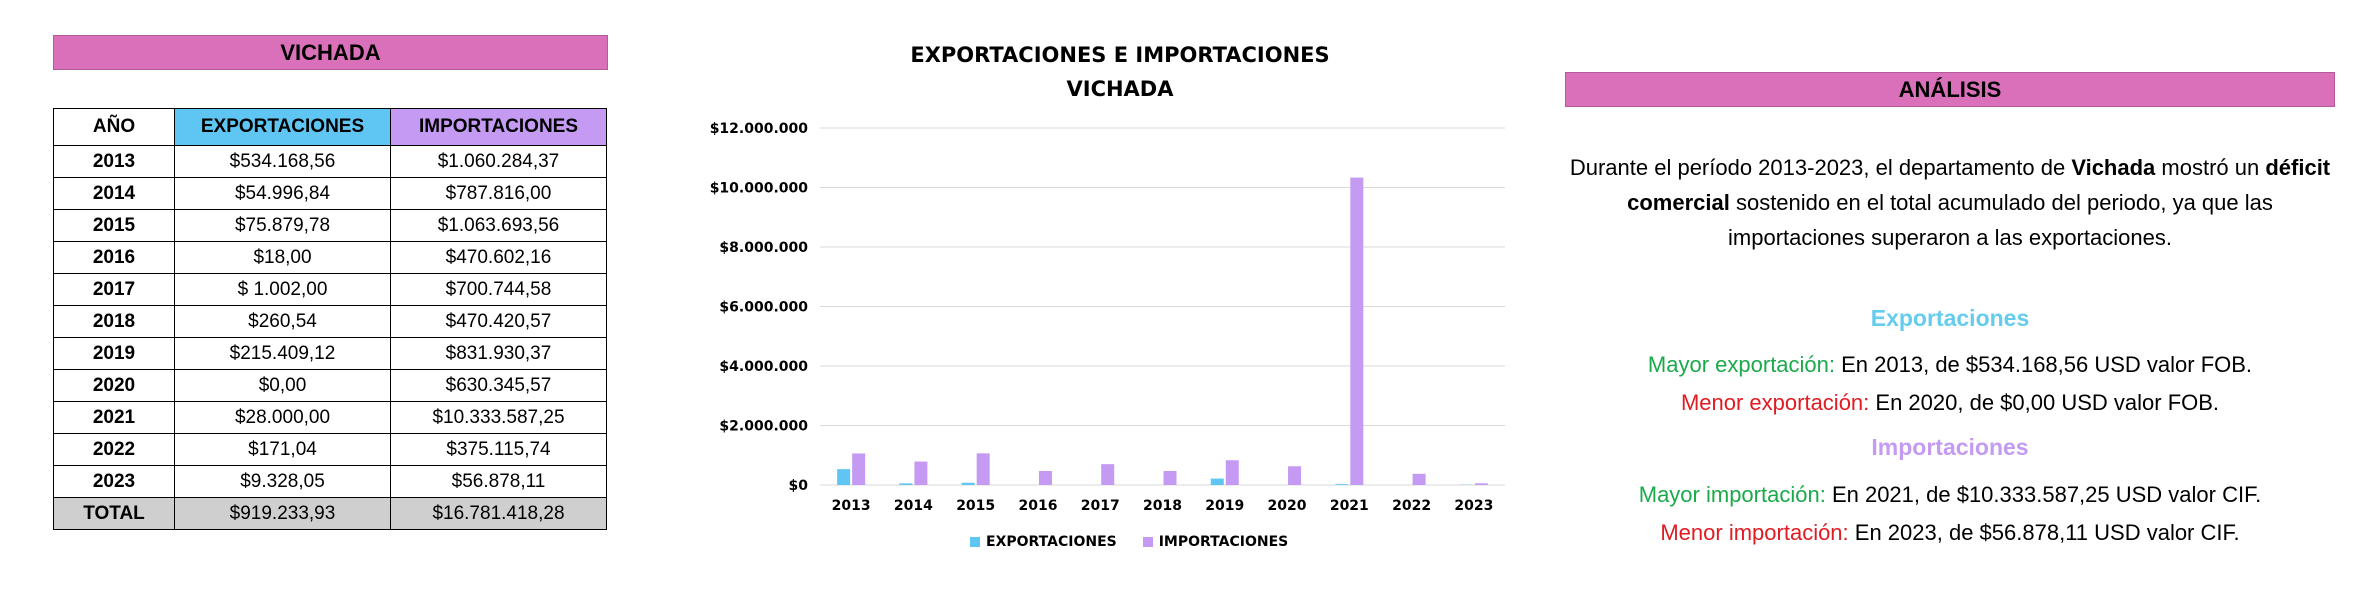  I want to click on y-tick-label: $10.000.000, so click(759, 189).